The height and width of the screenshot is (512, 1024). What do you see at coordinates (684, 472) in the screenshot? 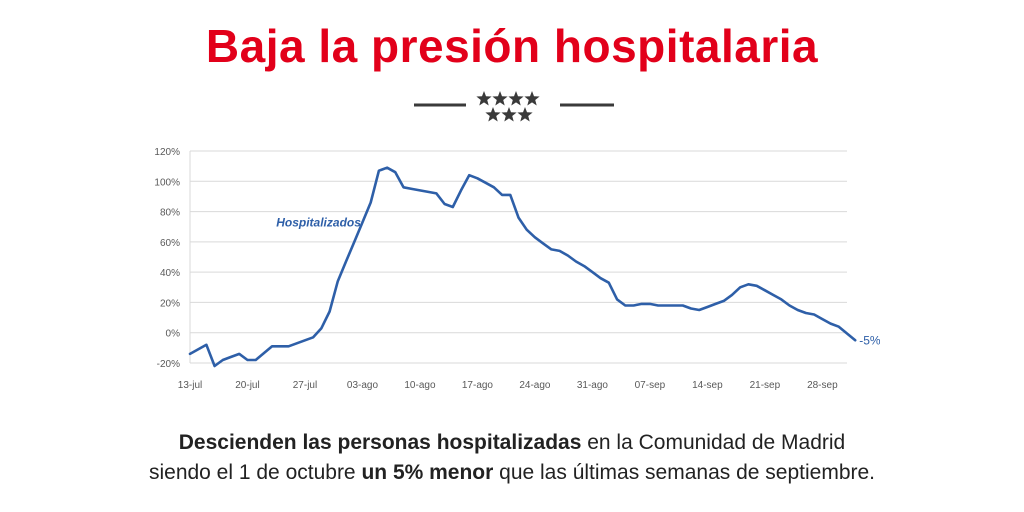
I see `caption-line-2-end: que las últimas semanas de septiembre.` at bounding box center [684, 472].